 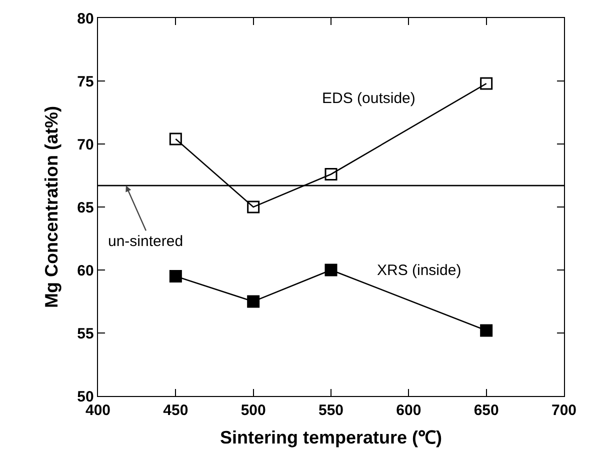 I want to click on y-tick-label: 70, so click(x=85, y=145).